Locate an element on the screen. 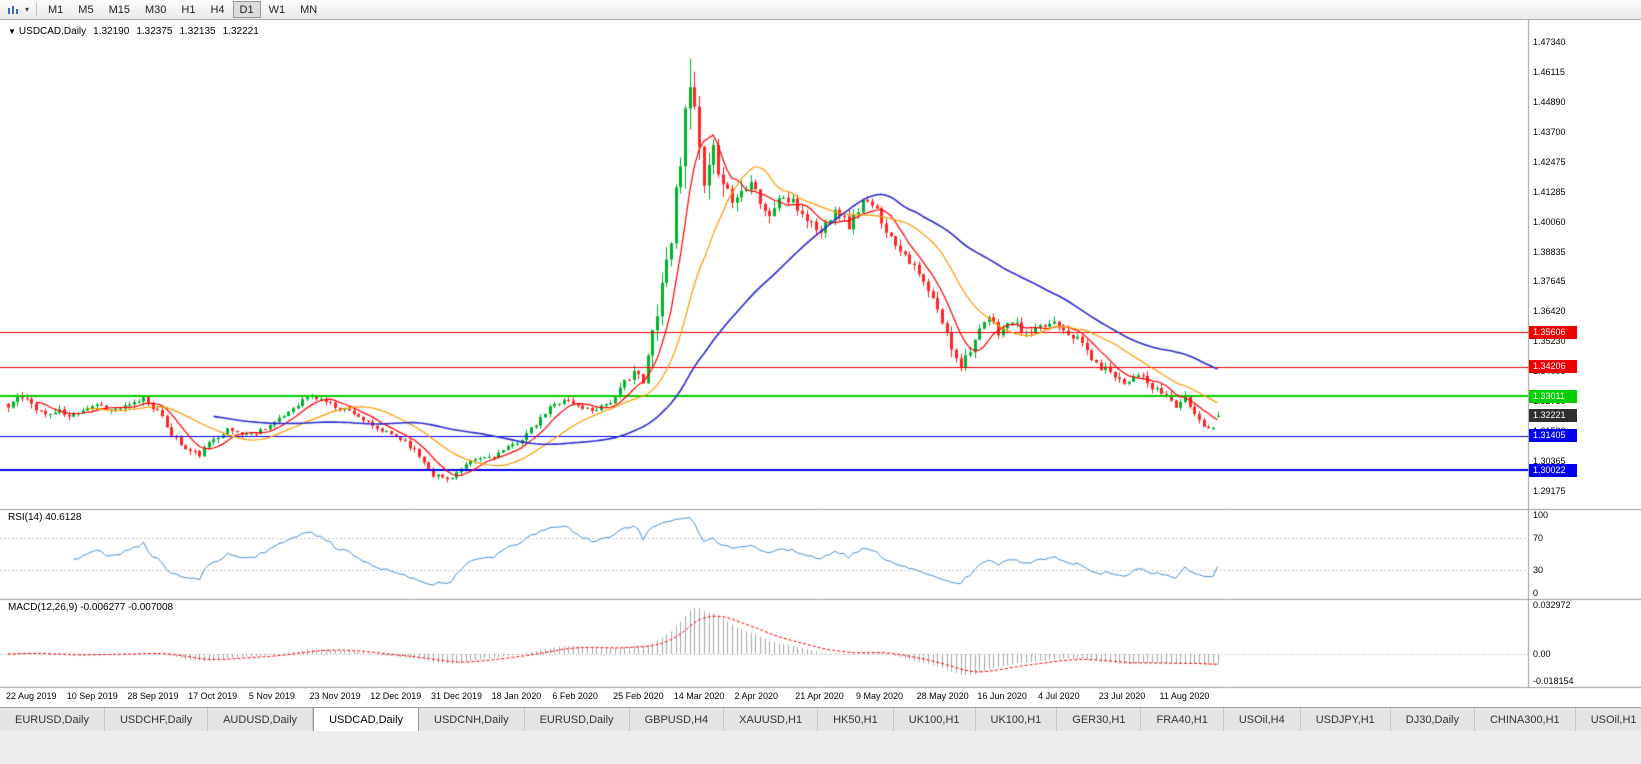  timeframe-button: M30 is located at coordinates (155, 9).